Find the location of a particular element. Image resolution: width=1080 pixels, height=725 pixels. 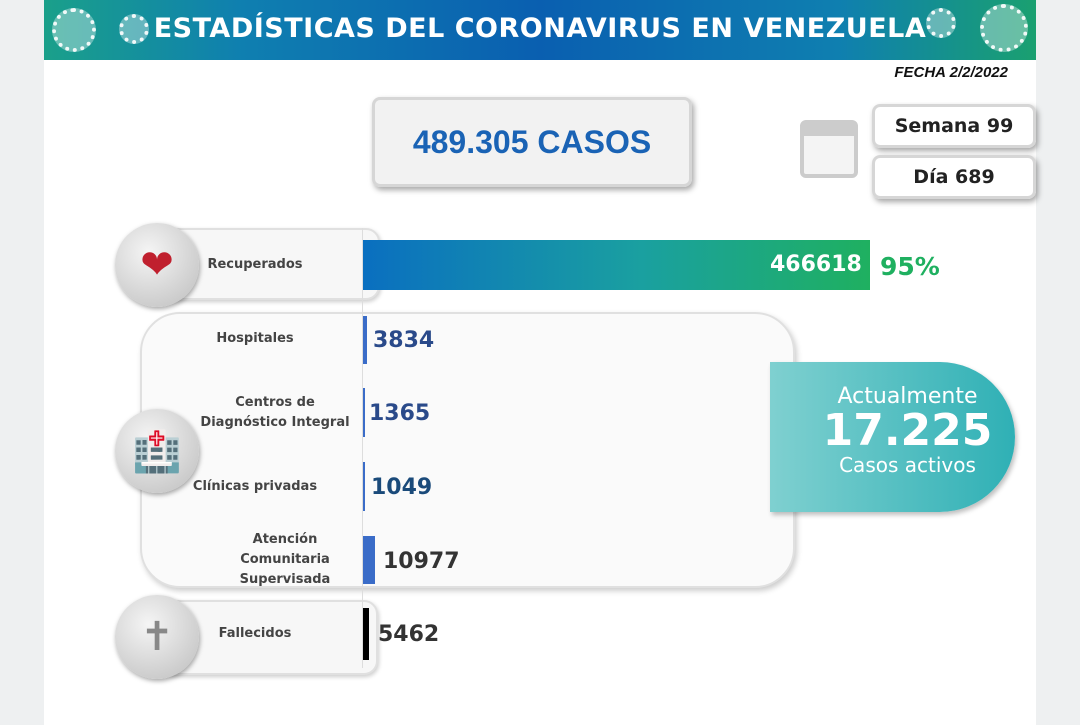

bar-fallecidos is located at coordinates (366, 634).